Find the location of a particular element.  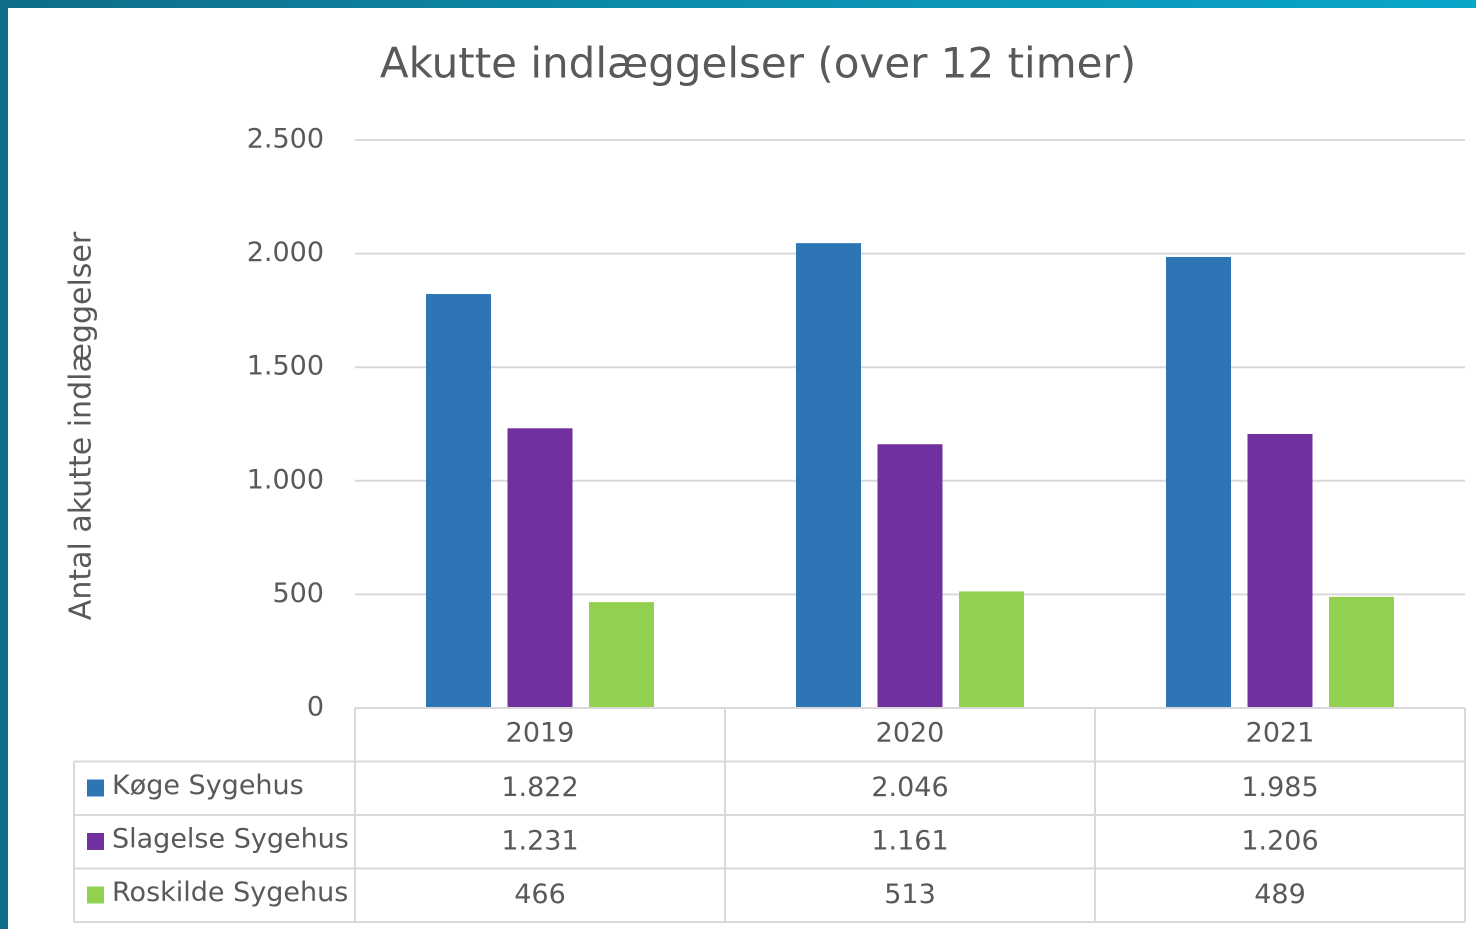

x-tick-label: 2020 is located at coordinates (910, 733).